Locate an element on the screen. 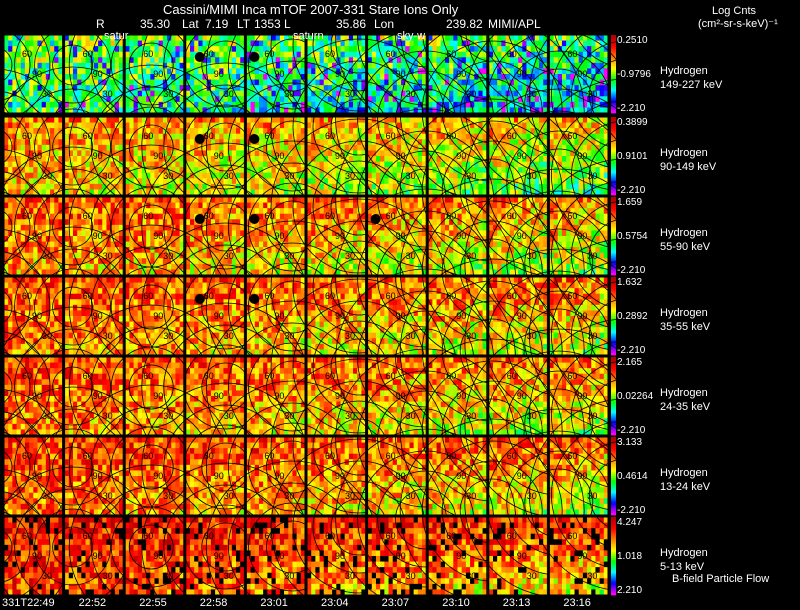 The height and width of the screenshot is (610, 800). contour-line is located at coordinates (15, 65).